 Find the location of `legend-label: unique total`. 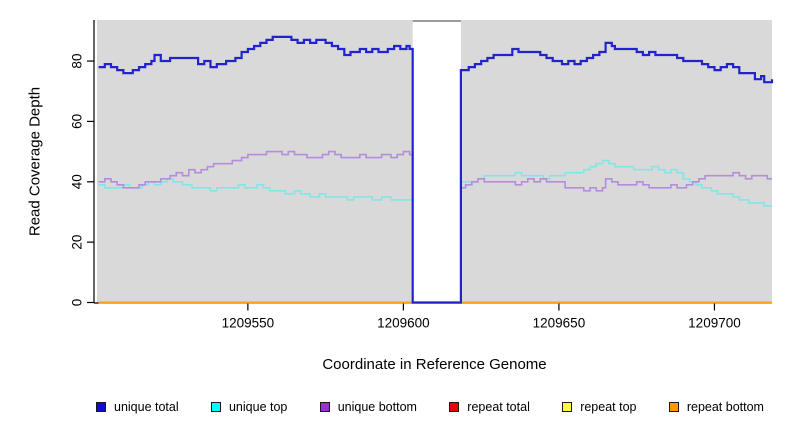

legend-label: unique total is located at coordinates (146, 407).